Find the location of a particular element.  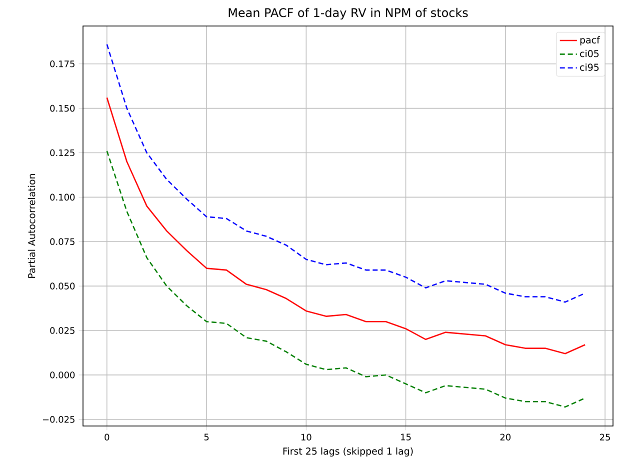

y-tick-label: 0.150 is located at coordinates (62, 108).